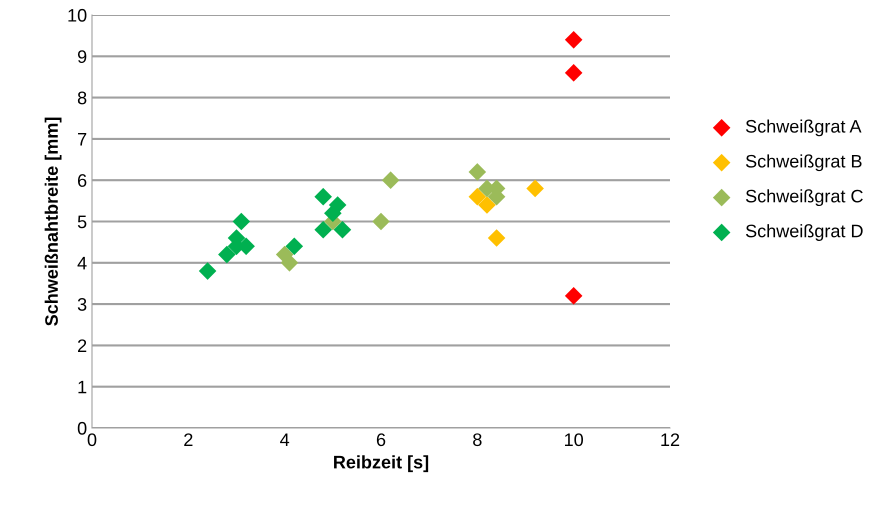 This screenshot has width=891, height=512. Describe the element at coordinates (574, 439) in the screenshot. I see `x-tick-label: 10` at that location.